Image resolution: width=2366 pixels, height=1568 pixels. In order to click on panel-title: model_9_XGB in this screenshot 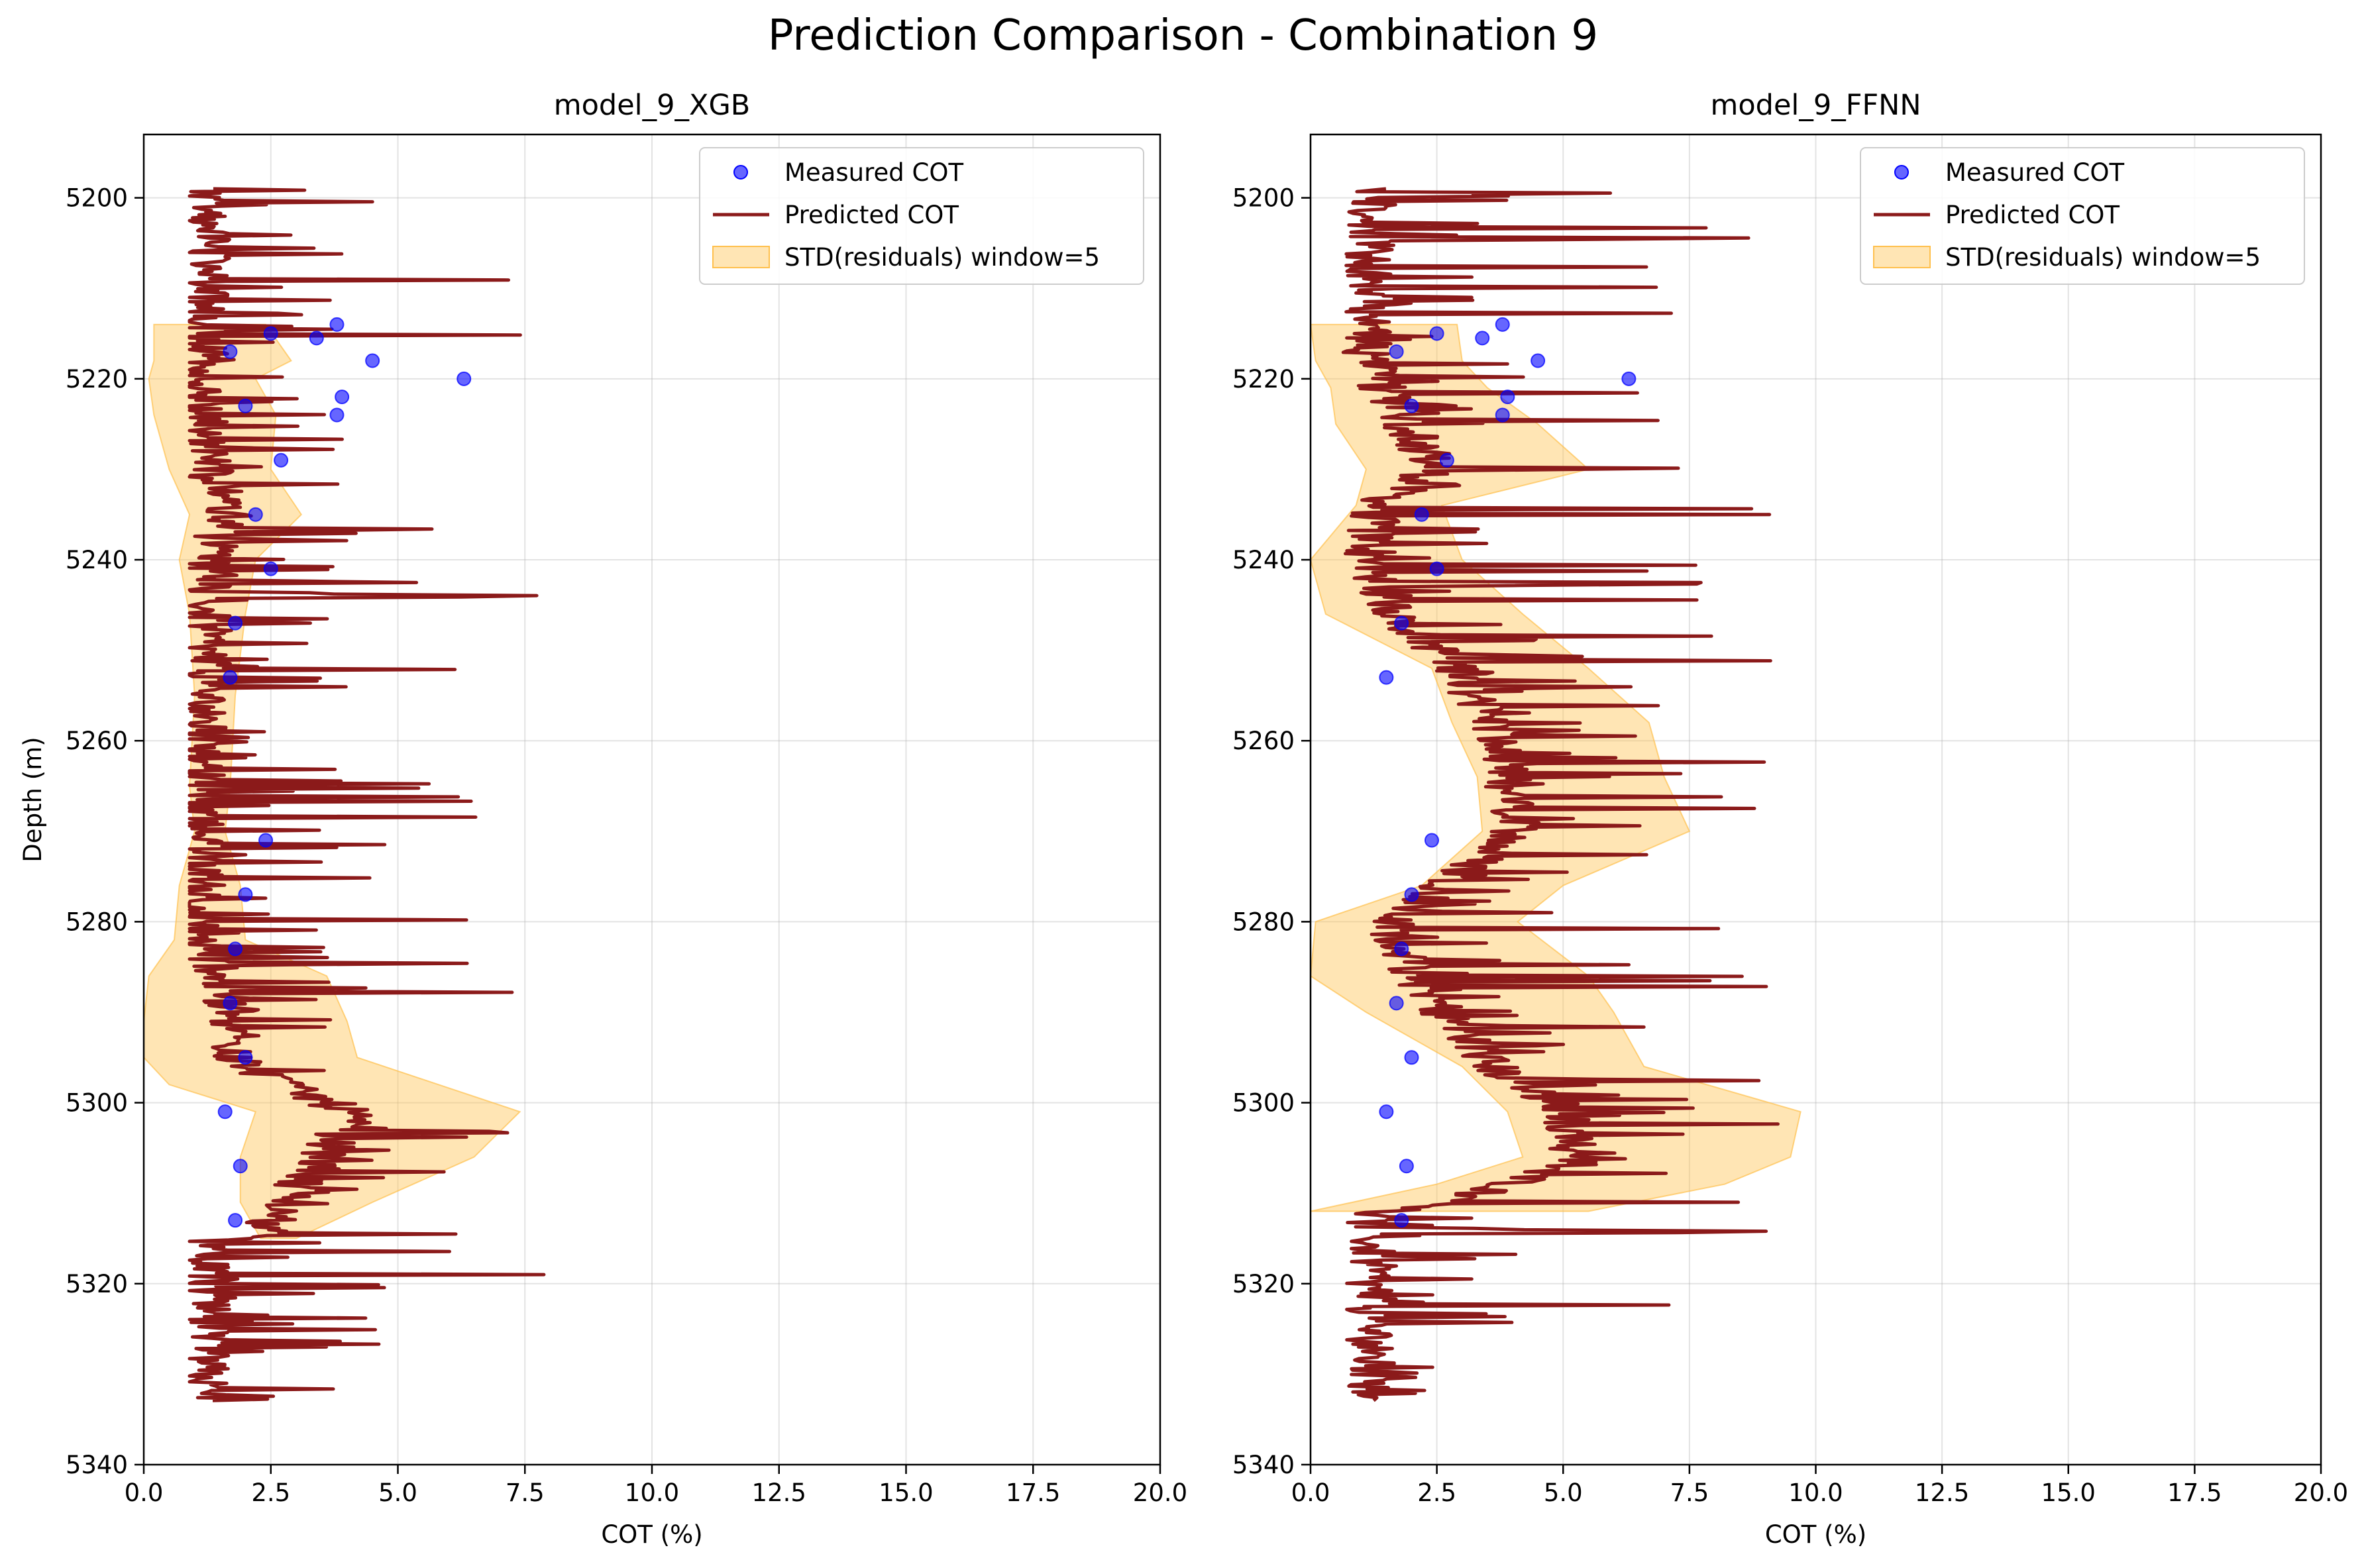, I will do `click(652, 106)`.